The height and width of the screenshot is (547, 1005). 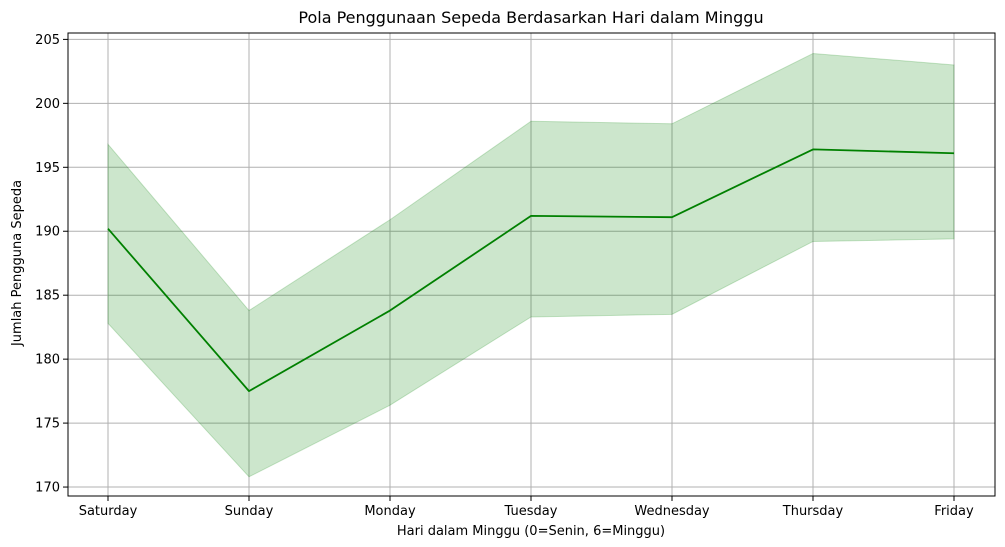 I want to click on y-tick-label: 190, so click(x=47, y=232).